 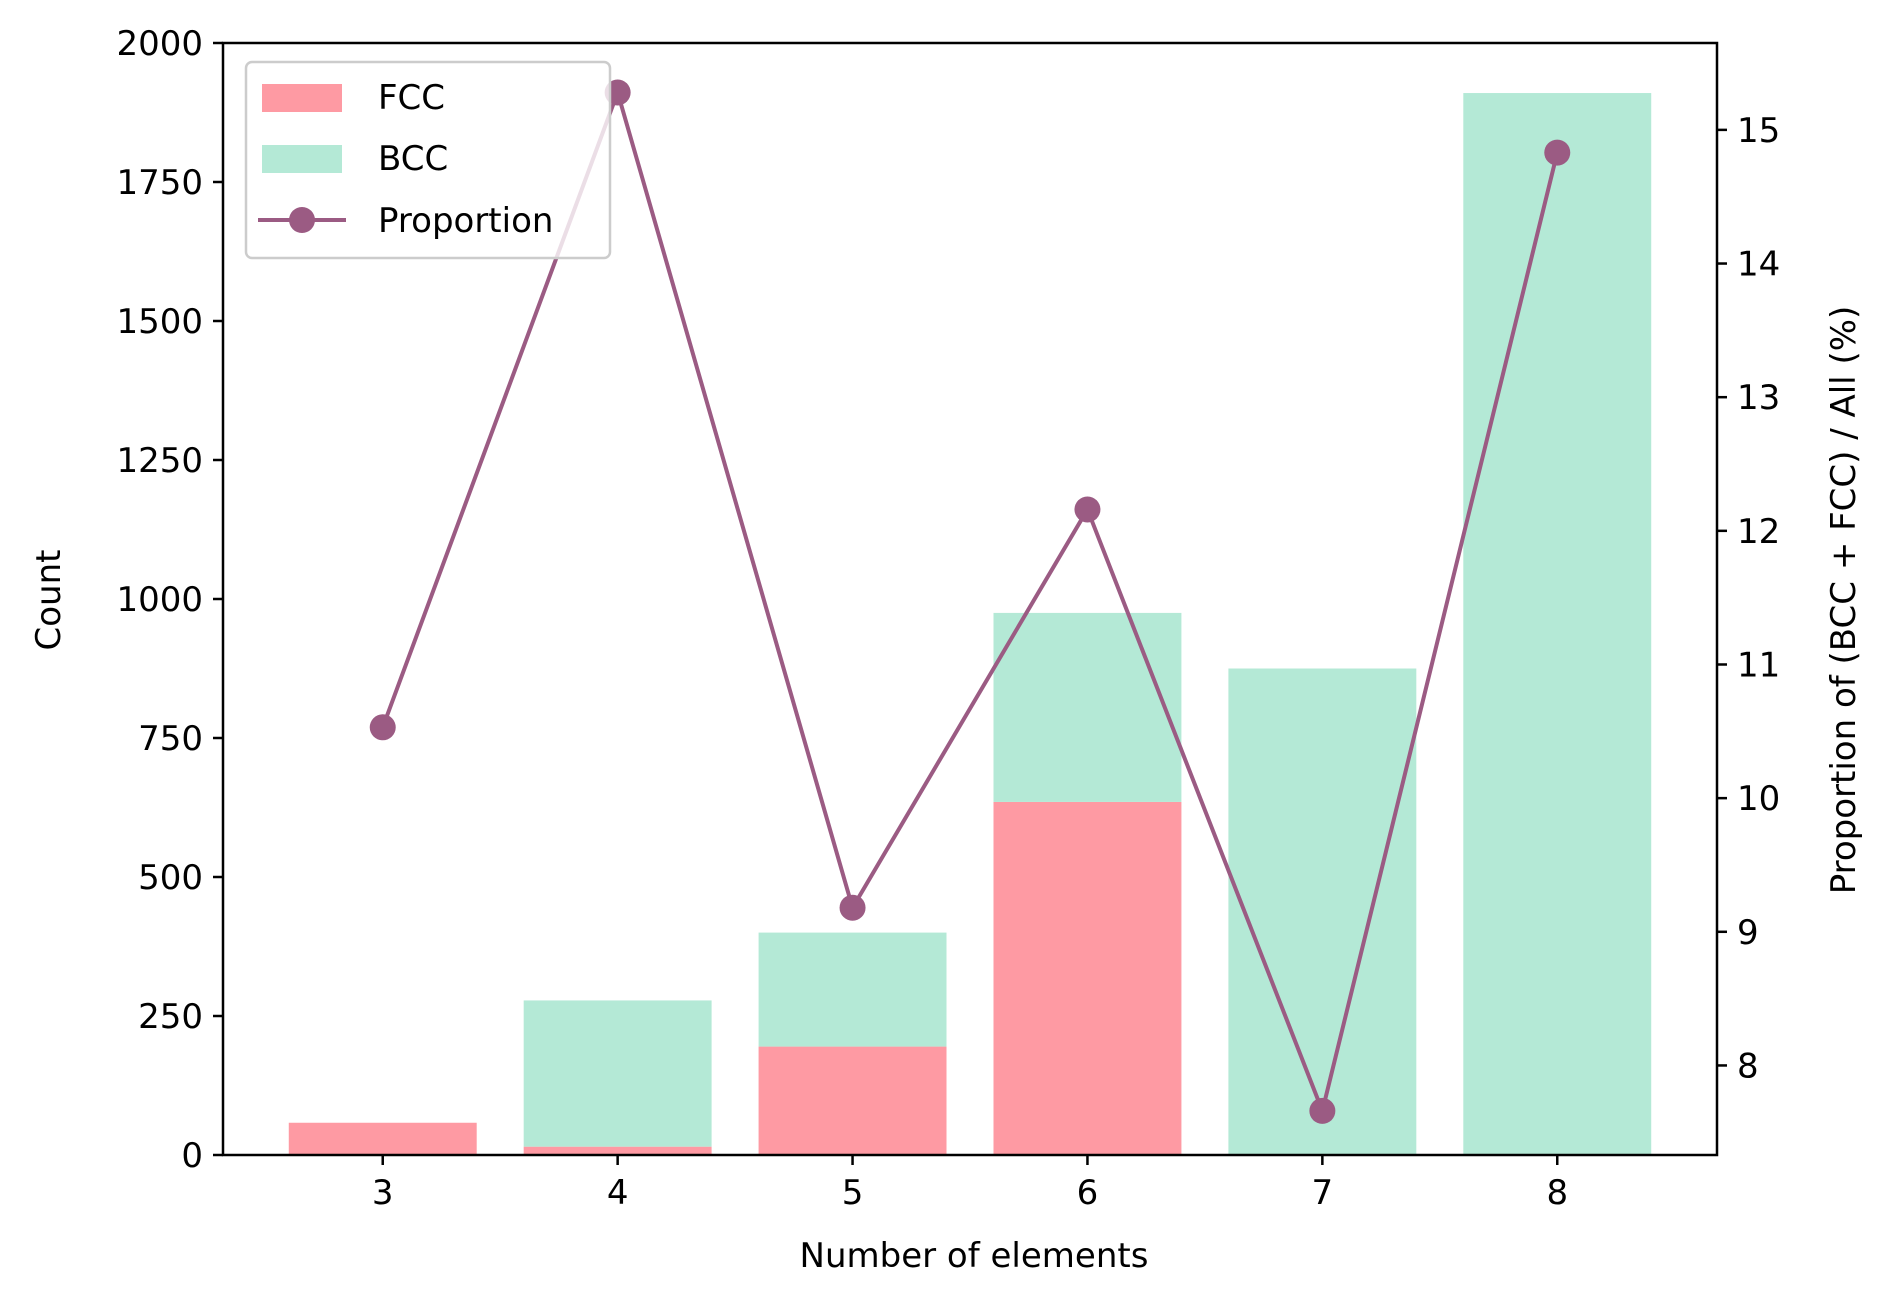 What do you see at coordinates (618, 1193) in the screenshot?
I see `x-tick-label-4: 4` at bounding box center [618, 1193].